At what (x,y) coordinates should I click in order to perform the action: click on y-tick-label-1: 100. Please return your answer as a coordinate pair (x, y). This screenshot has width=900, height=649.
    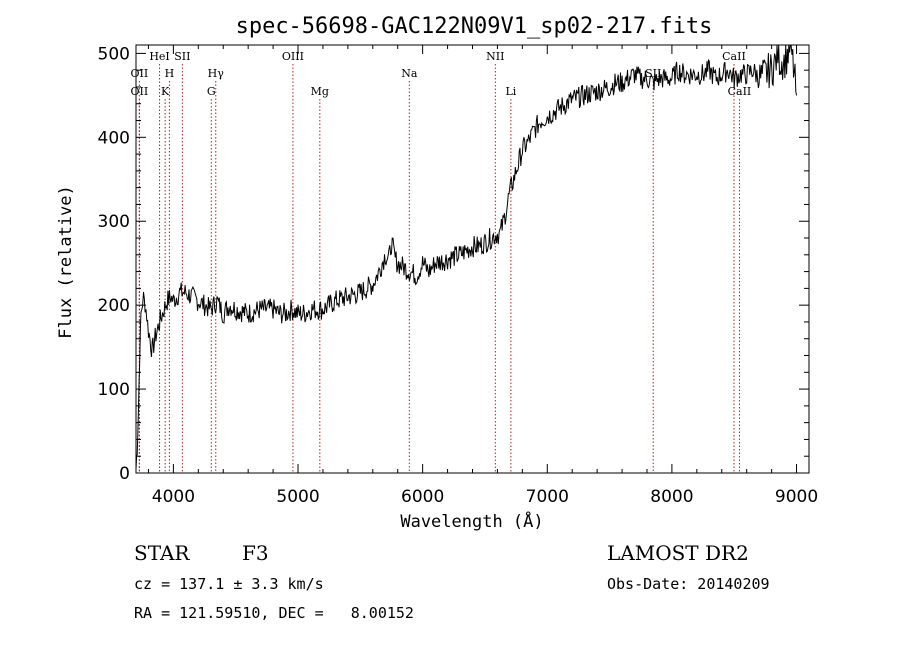
    Looking at the image, I should click on (114, 390).